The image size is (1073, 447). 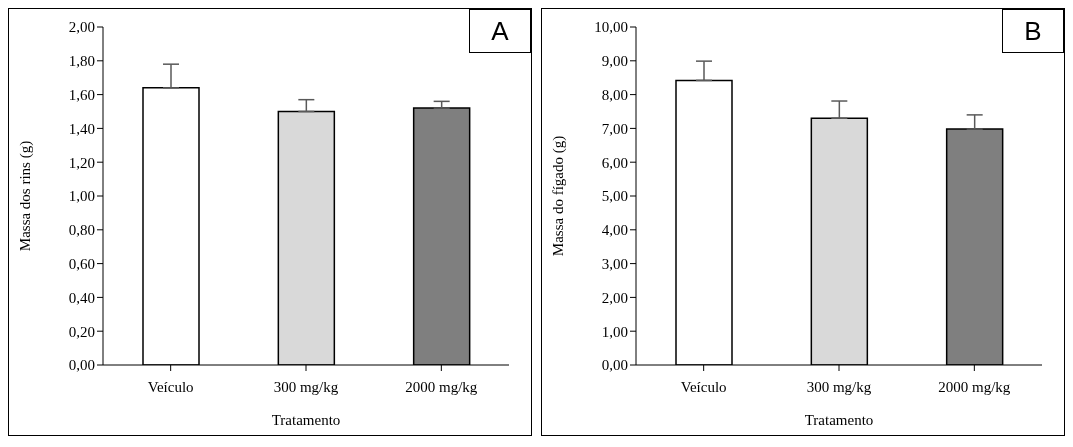 What do you see at coordinates (614, 94) in the screenshot?
I see `y-tick-label: 8,00` at bounding box center [614, 94].